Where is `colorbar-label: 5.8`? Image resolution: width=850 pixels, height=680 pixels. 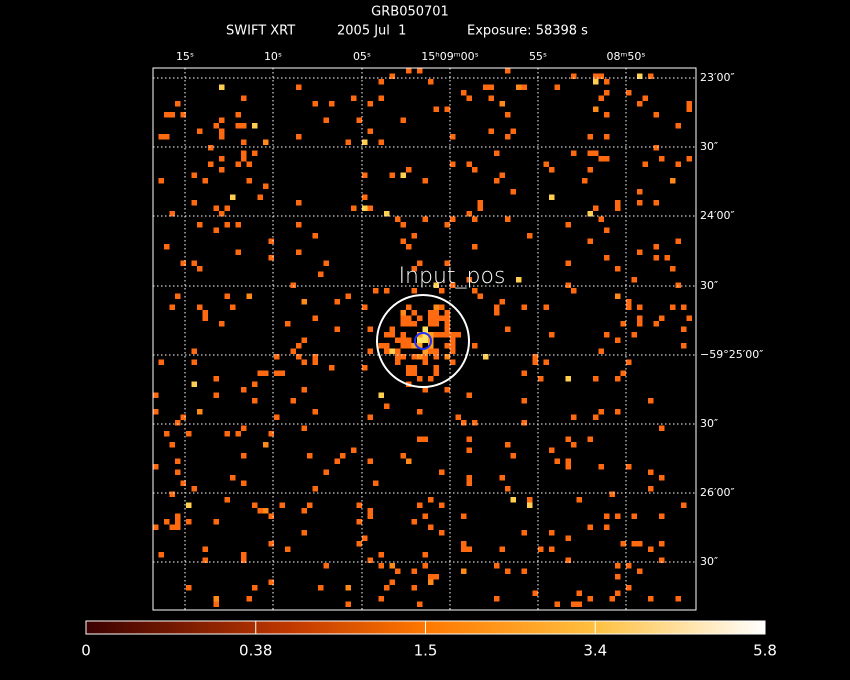 colorbar-label: 5.8 is located at coordinates (765, 651).